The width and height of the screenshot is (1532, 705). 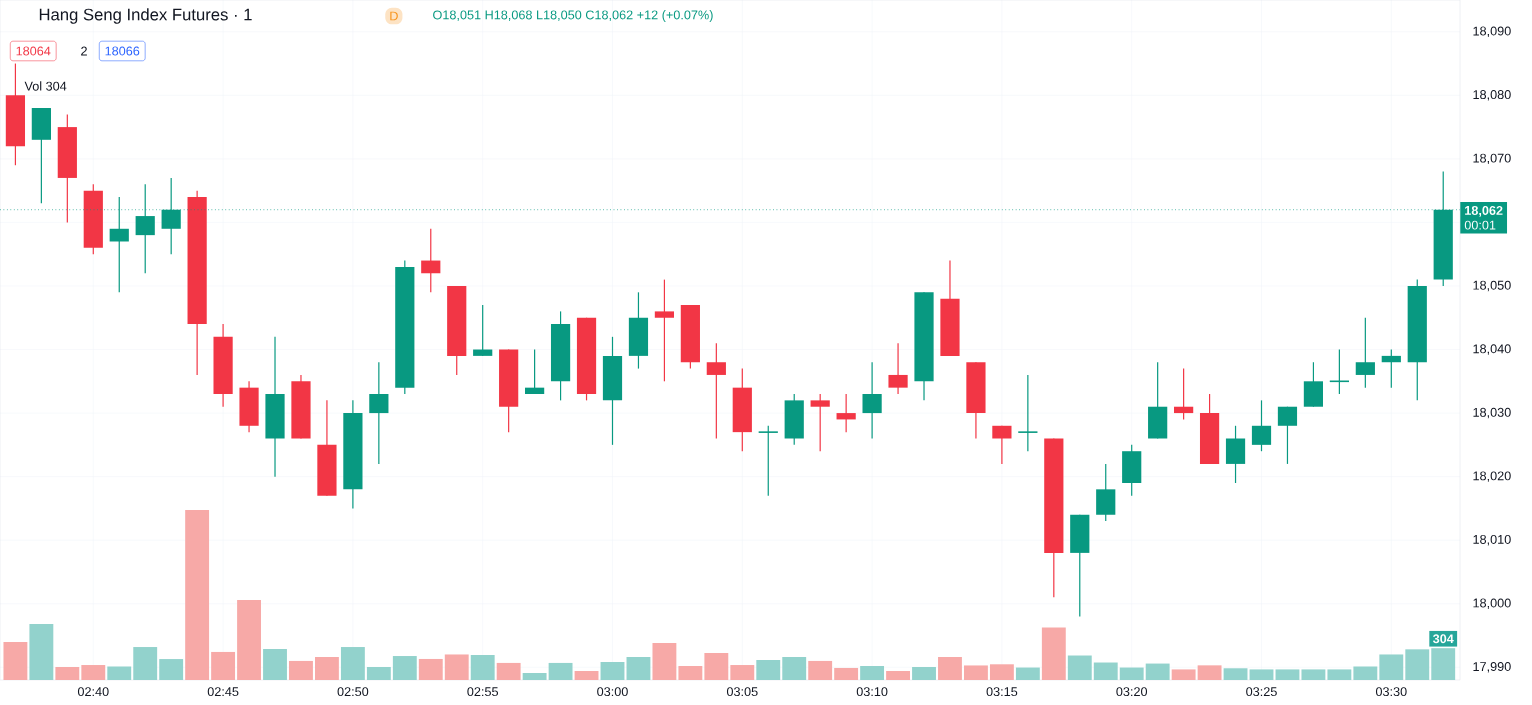 What do you see at coordinates (1492, 540) in the screenshot?
I see `y-tick-label: 18,010` at bounding box center [1492, 540].